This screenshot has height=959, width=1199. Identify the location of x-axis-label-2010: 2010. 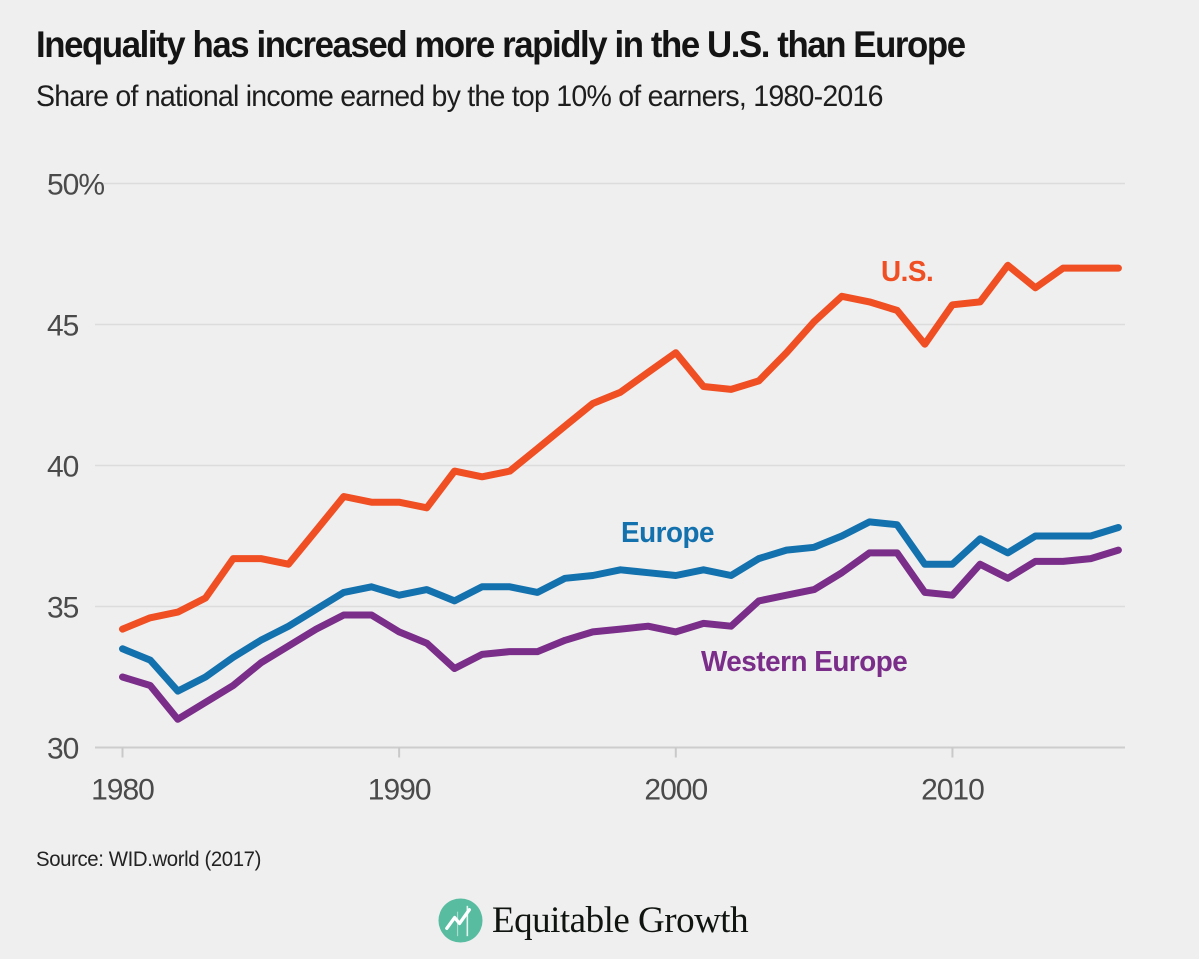
(952, 790).